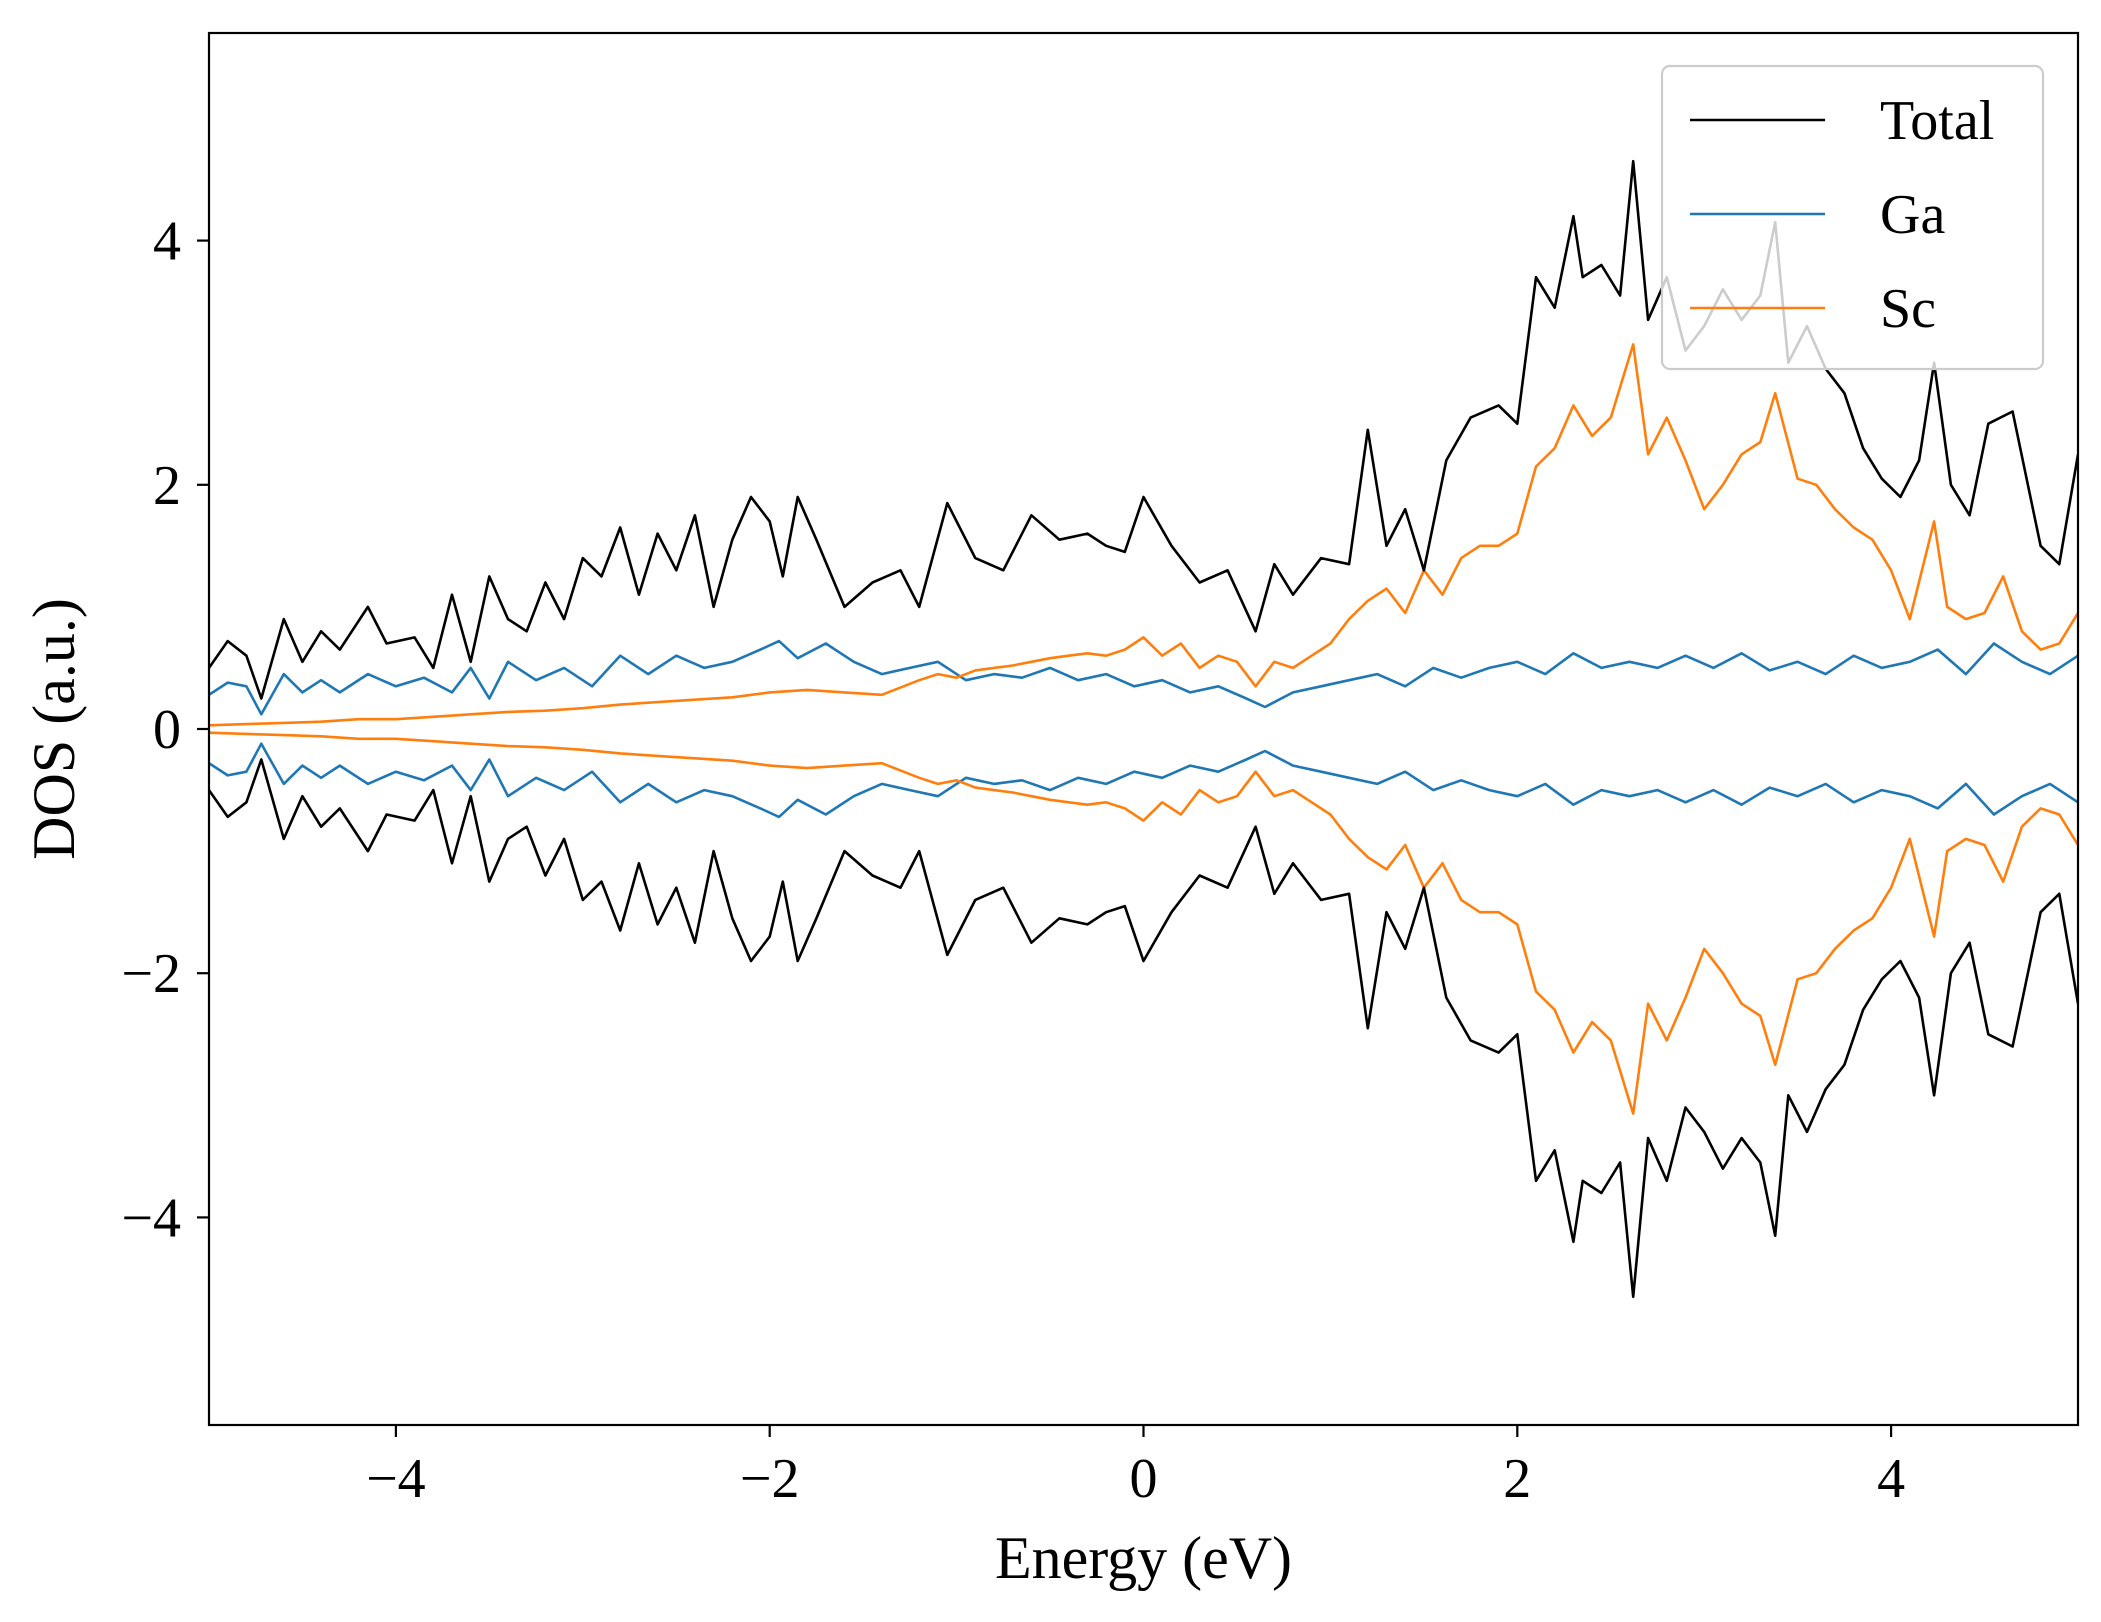  I want to click on x-axis-ticks: −4 −2 0 2 4, so click(1135, 1467).